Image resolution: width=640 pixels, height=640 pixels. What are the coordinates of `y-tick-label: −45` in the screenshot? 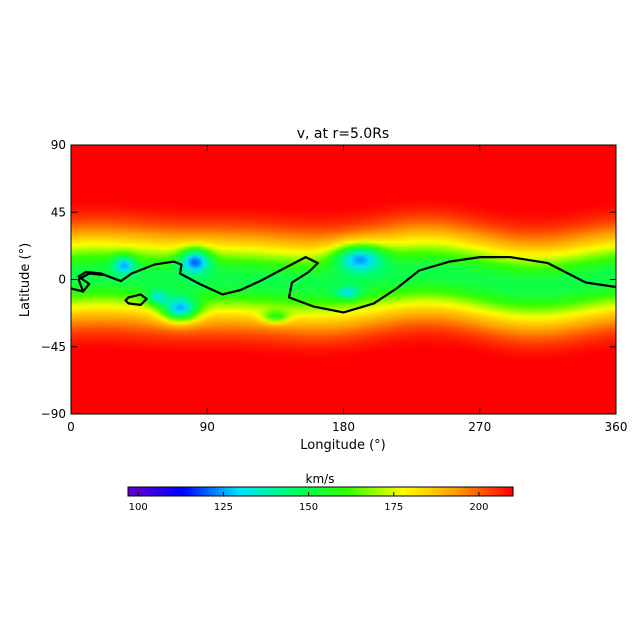 It's located at (53, 347).